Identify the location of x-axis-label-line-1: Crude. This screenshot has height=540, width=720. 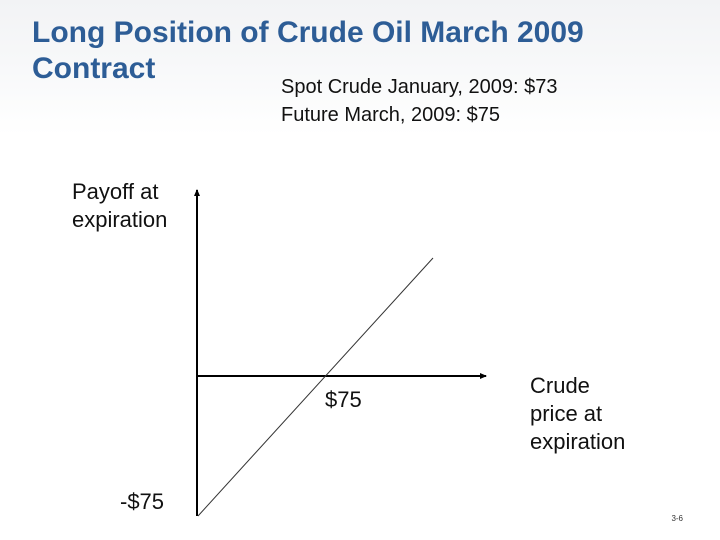
(560, 385).